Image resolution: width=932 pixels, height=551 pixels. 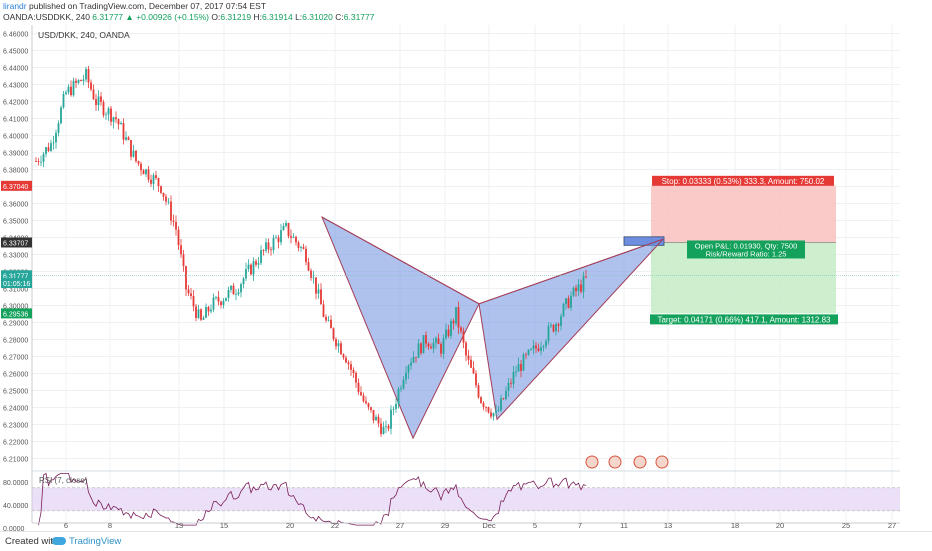 I want to click on price-tick-label: 6.24000, so click(x=15, y=409).